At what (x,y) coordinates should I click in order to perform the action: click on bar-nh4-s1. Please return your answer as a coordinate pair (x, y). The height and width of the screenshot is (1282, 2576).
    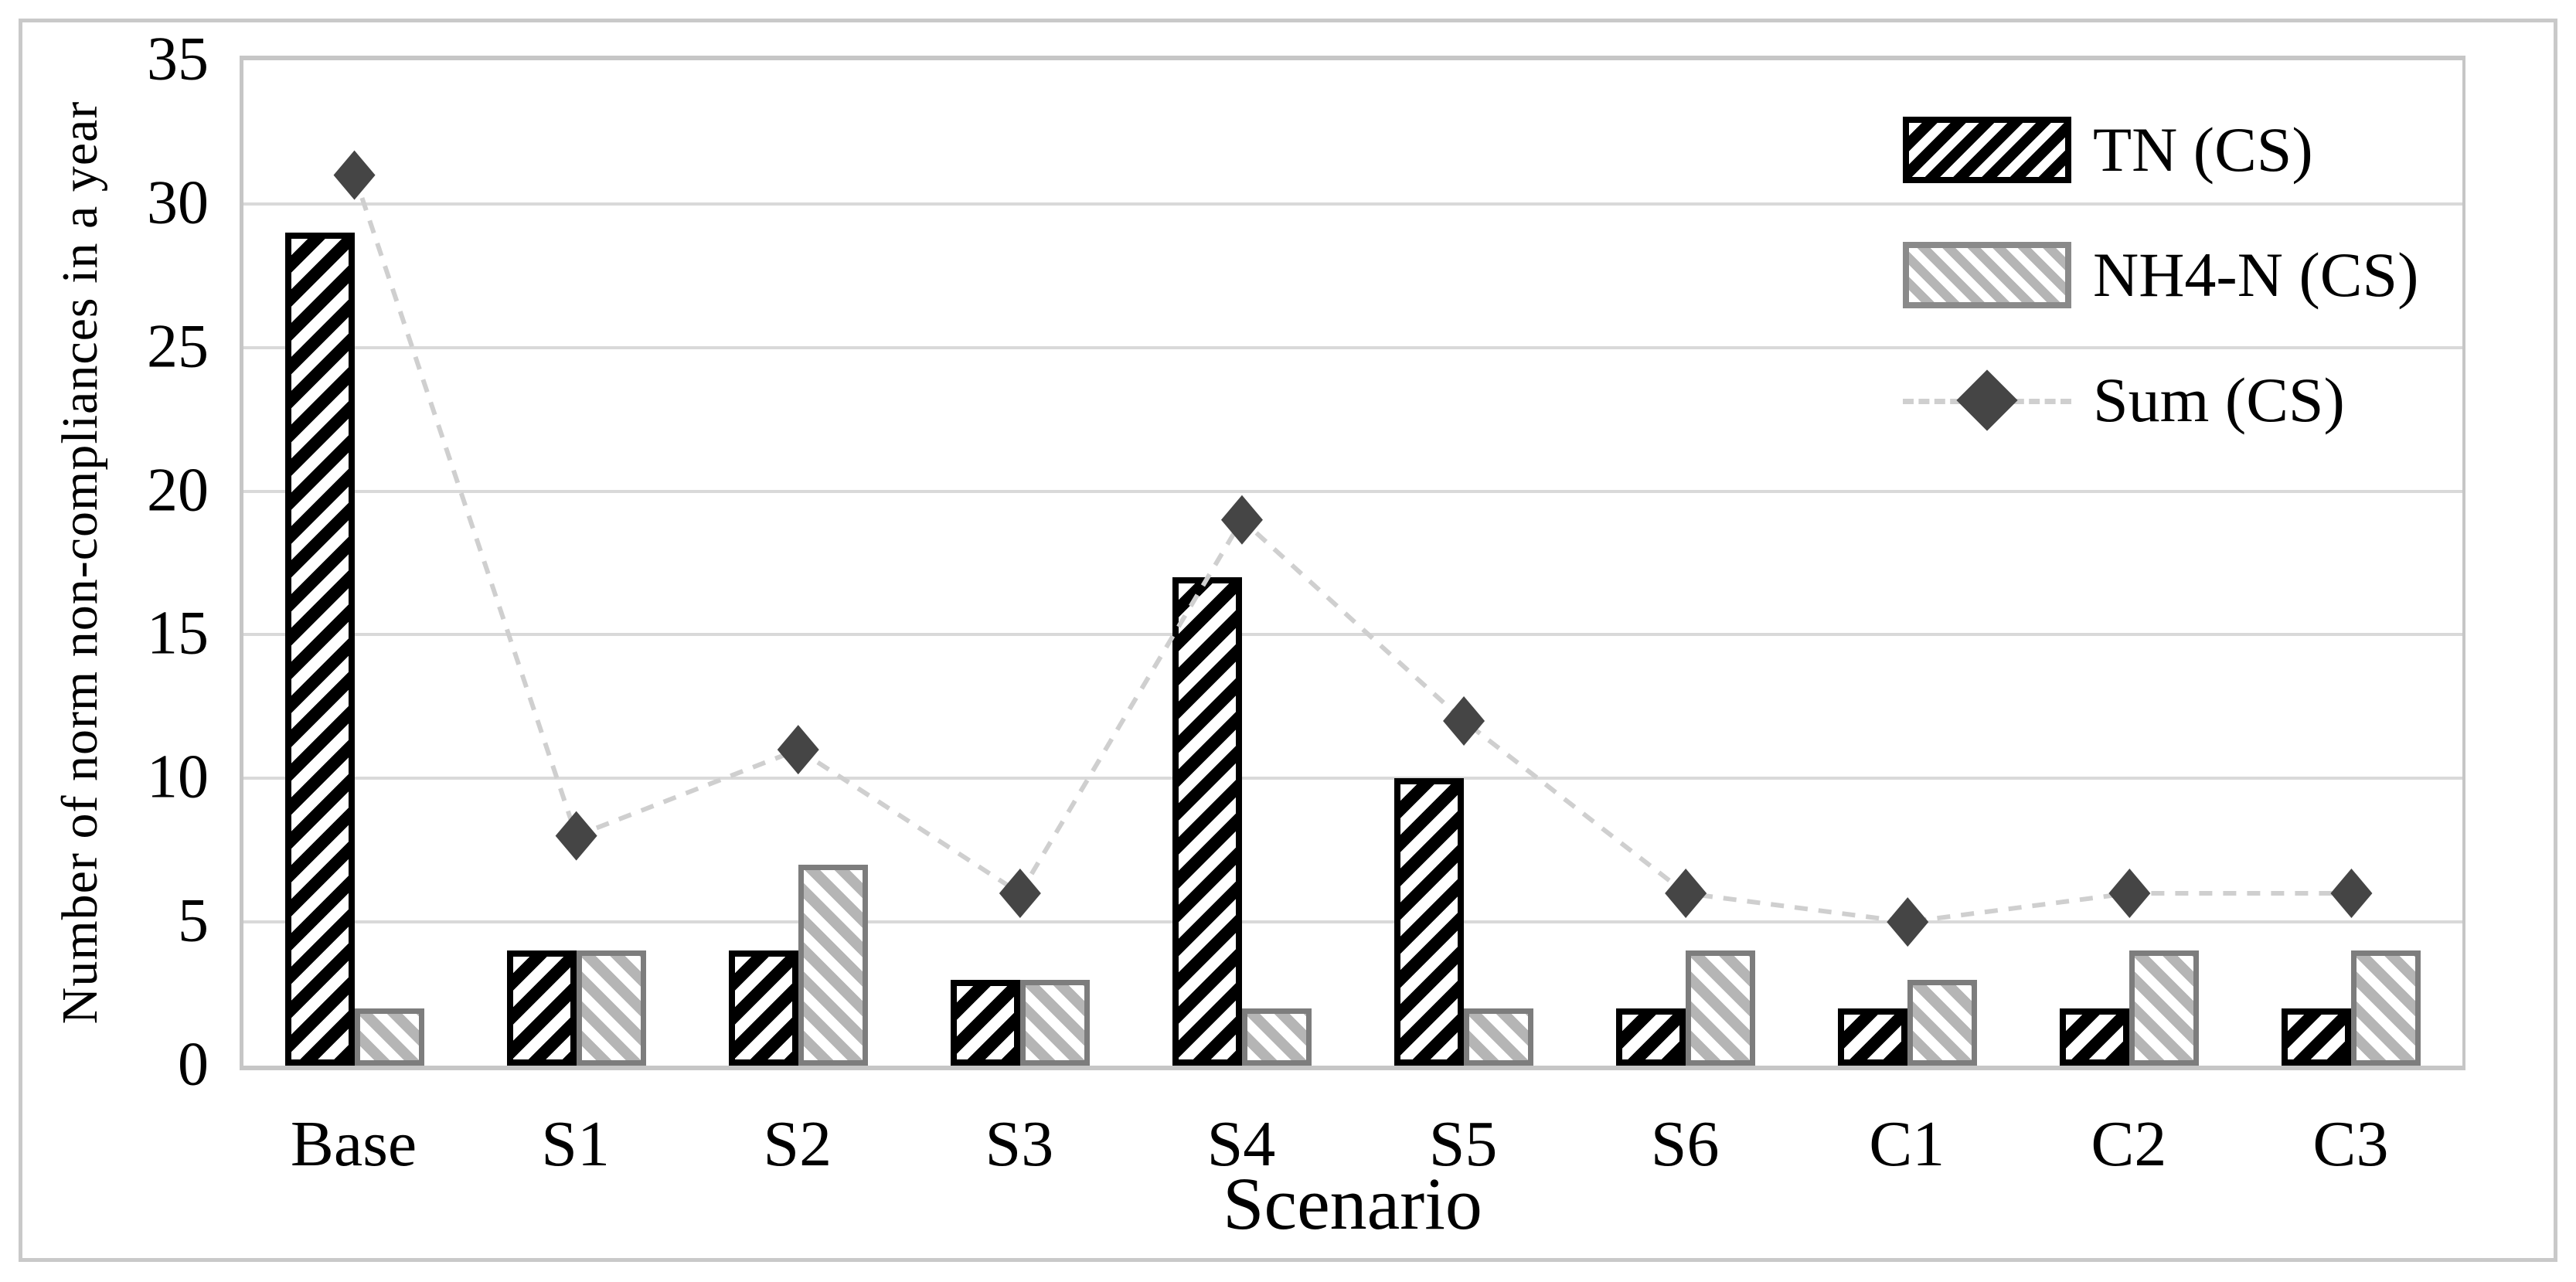
    Looking at the image, I should click on (611, 1008).